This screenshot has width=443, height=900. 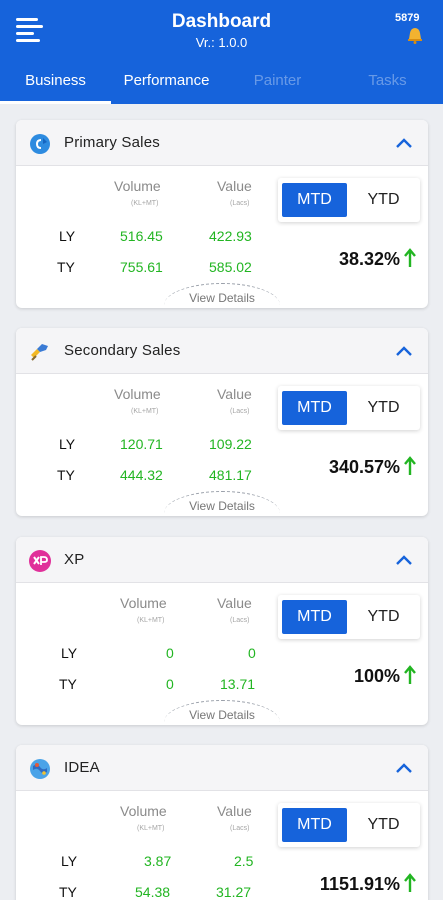 What do you see at coordinates (376, 676) in the screenshot?
I see `growth-value: 100%` at bounding box center [376, 676].